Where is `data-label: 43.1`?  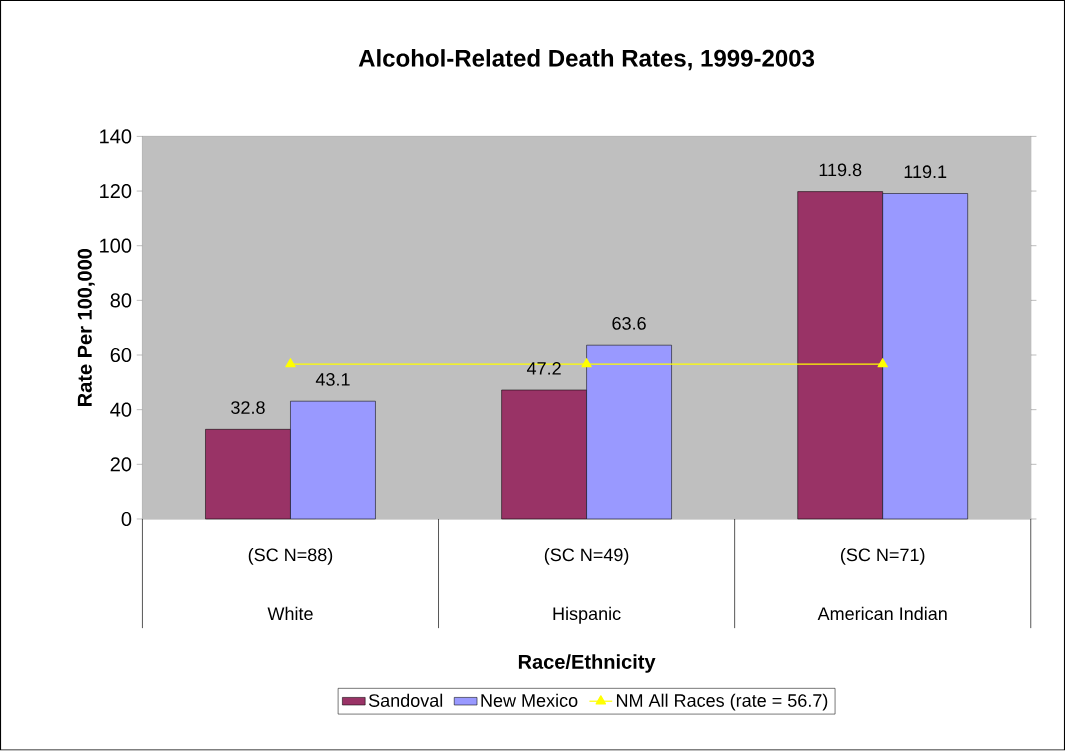 data-label: 43.1 is located at coordinates (332, 380).